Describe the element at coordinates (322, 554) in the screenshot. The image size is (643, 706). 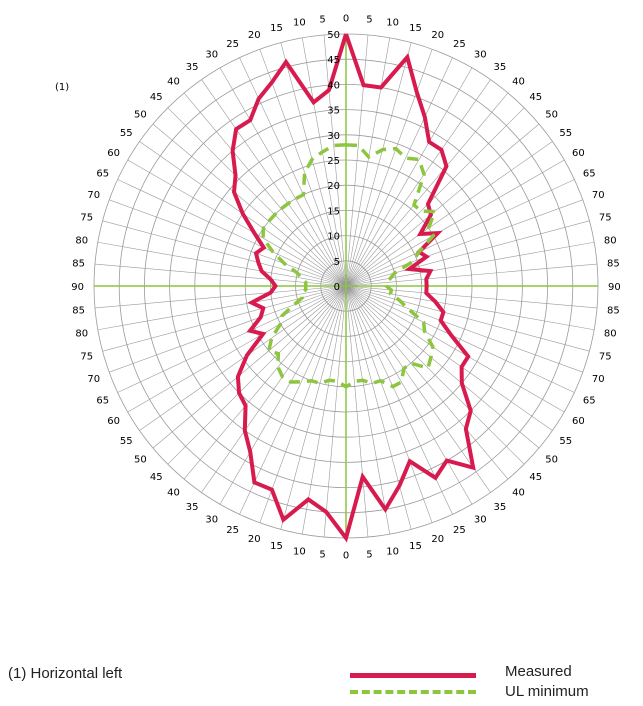
I see `angle-tick-label: 5` at that location.